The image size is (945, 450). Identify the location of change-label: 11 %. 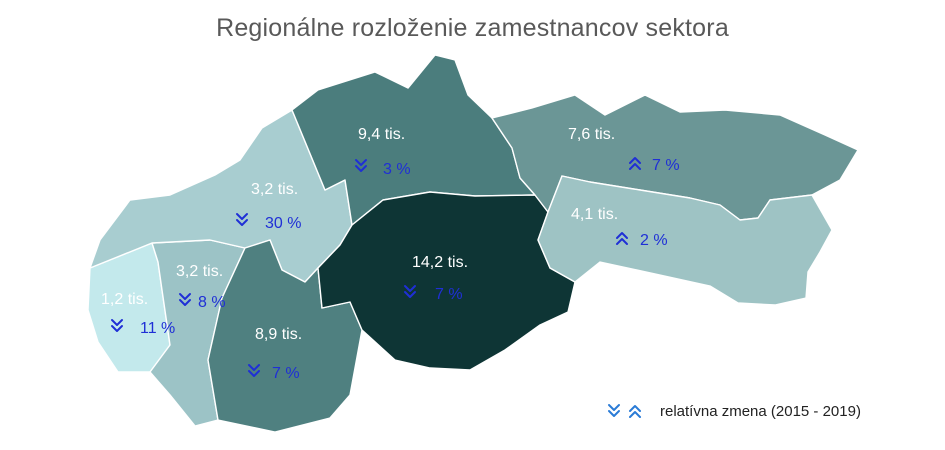
(157, 328).